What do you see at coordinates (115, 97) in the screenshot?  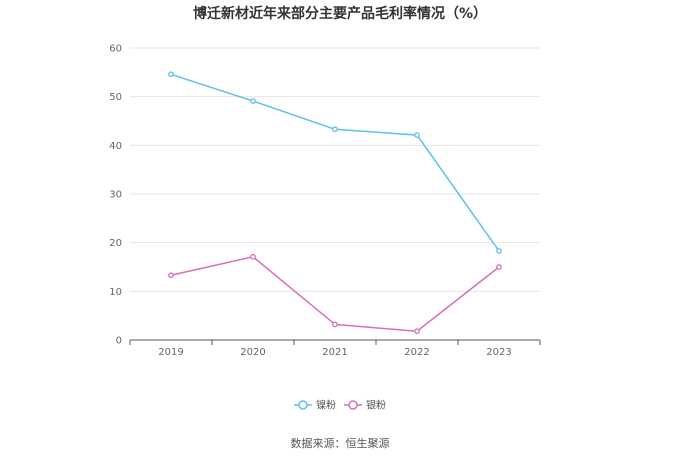 I see `y-tick-label: 50` at bounding box center [115, 97].